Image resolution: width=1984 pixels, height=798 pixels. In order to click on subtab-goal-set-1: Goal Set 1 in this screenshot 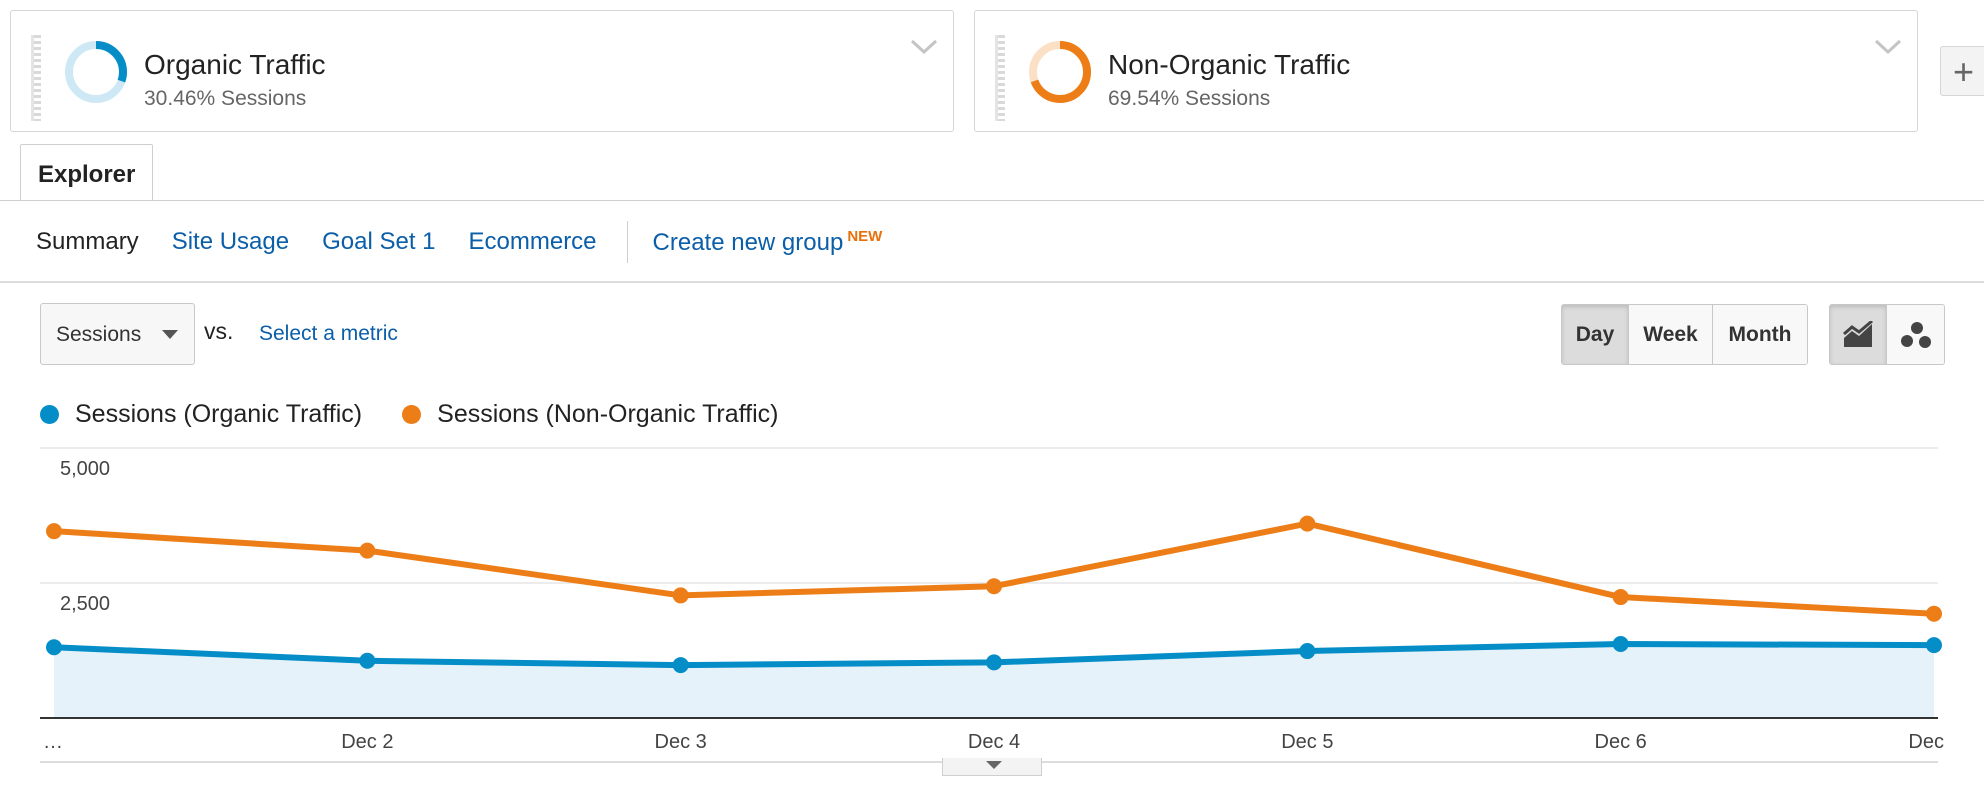, I will do `click(379, 241)`.